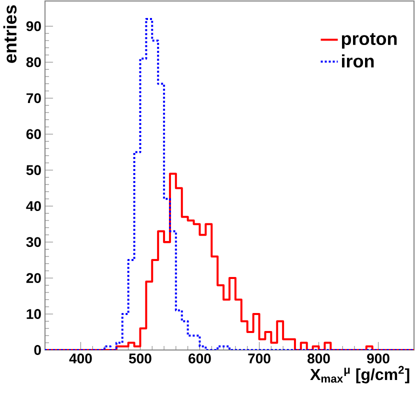 This screenshot has width=415, height=393. Describe the element at coordinates (33, 170) in the screenshot. I see `y-tick-label: 50` at that location.